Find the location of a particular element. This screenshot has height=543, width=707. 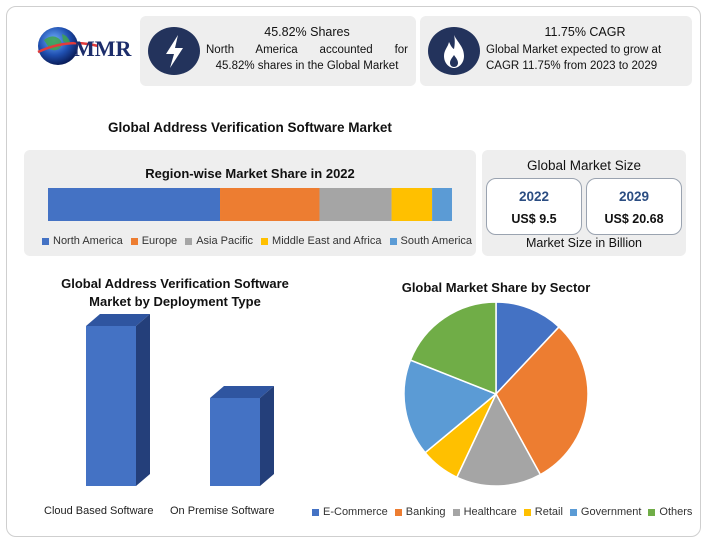

market-size-2022-box: 2022 US$ 9.5 is located at coordinates (534, 206).